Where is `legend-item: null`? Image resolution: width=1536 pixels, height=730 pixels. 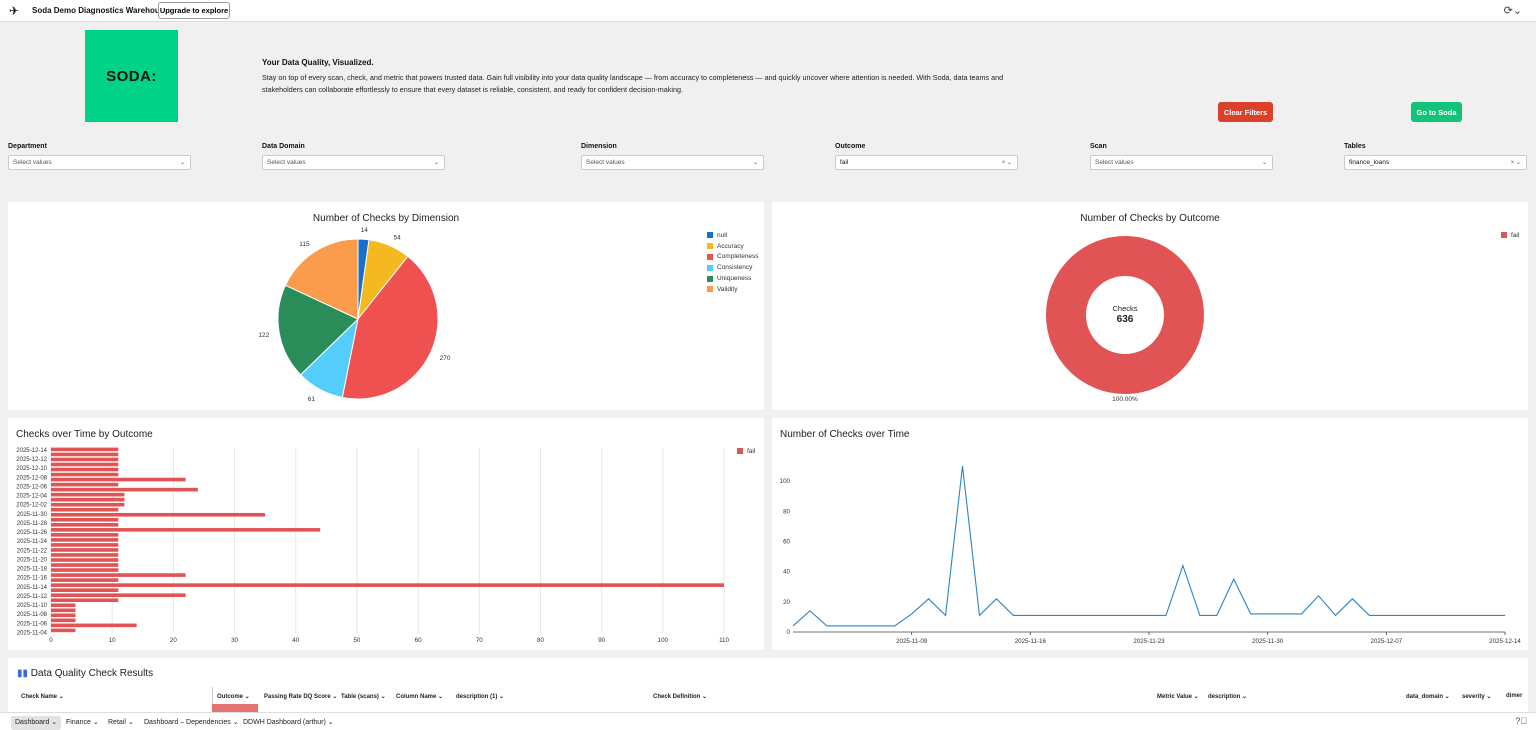 legend-item: null is located at coordinates (733, 235).